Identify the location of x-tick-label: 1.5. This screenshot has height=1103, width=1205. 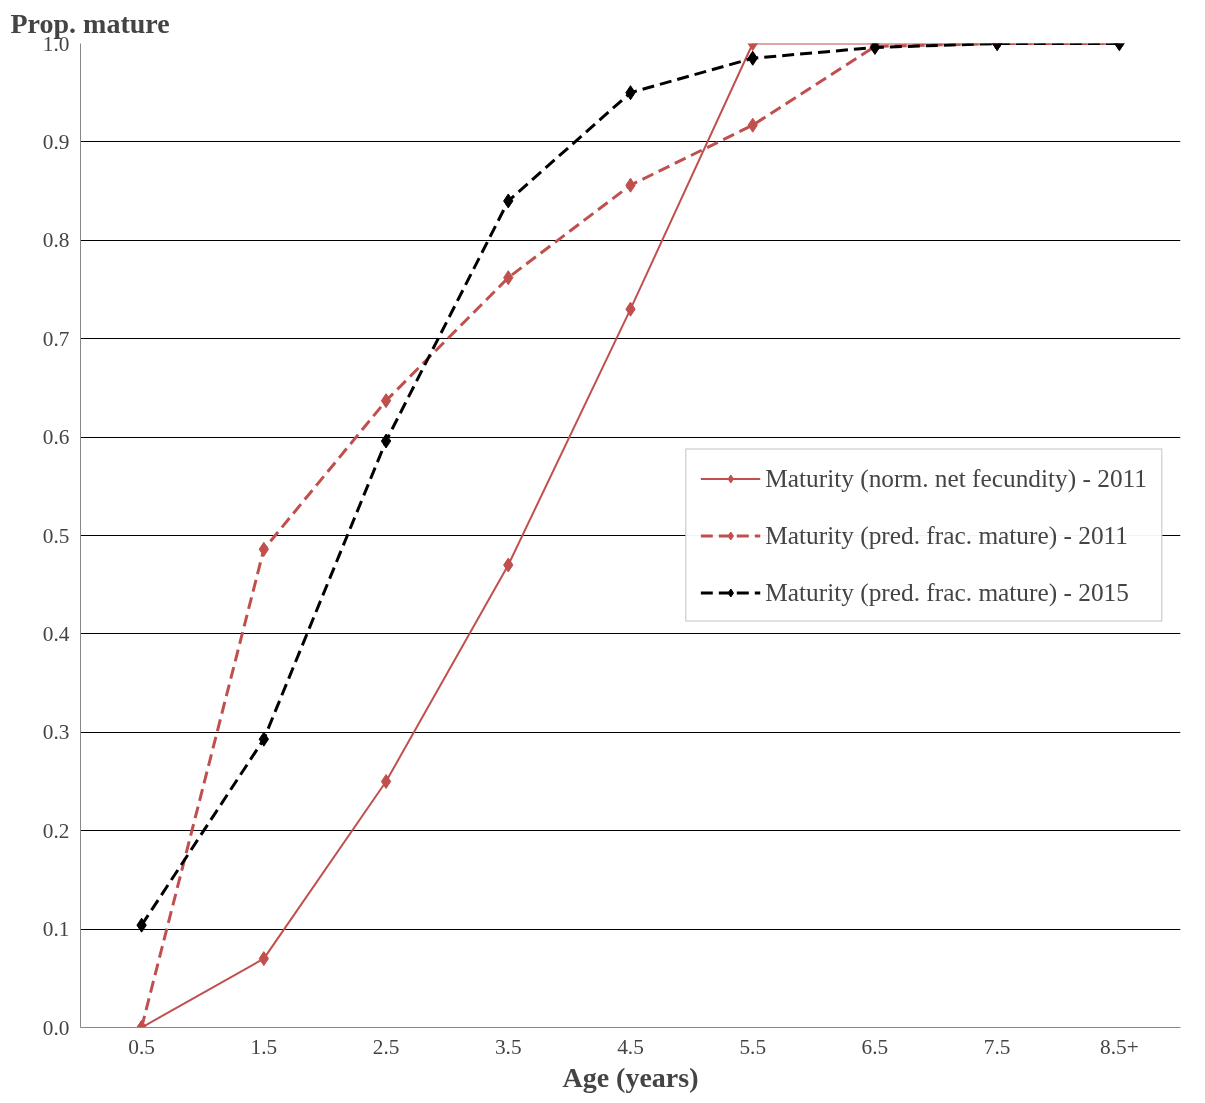
(264, 1046).